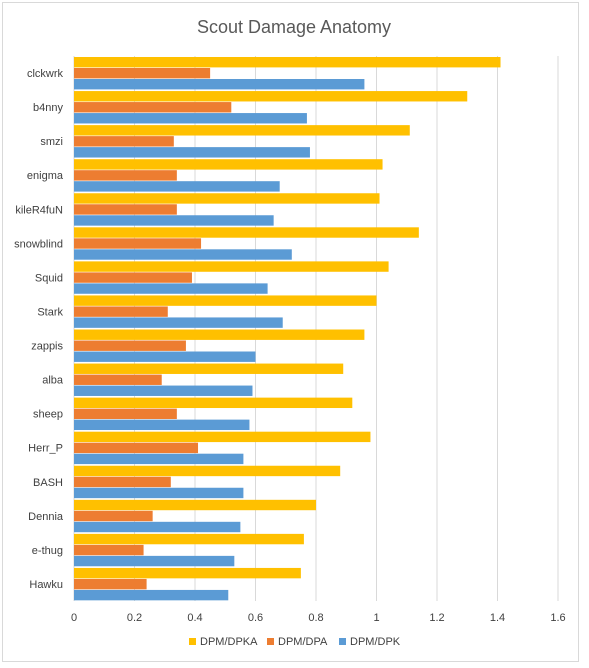  What do you see at coordinates (45, 176) in the screenshot?
I see `category-label: enigma` at bounding box center [45, 176].